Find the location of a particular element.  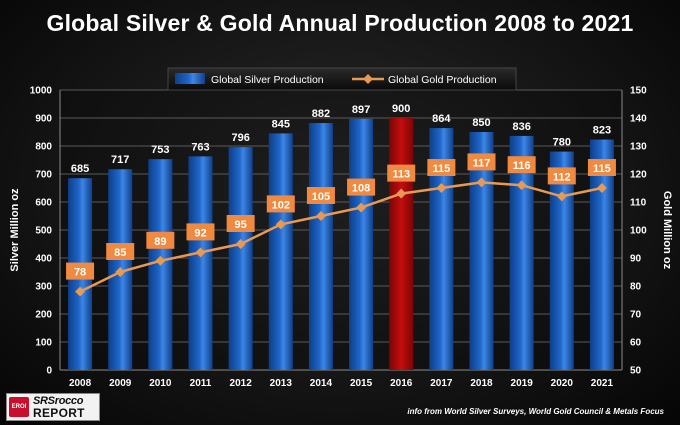

silver-data-label: 900 is located at coordinates (401, 109).